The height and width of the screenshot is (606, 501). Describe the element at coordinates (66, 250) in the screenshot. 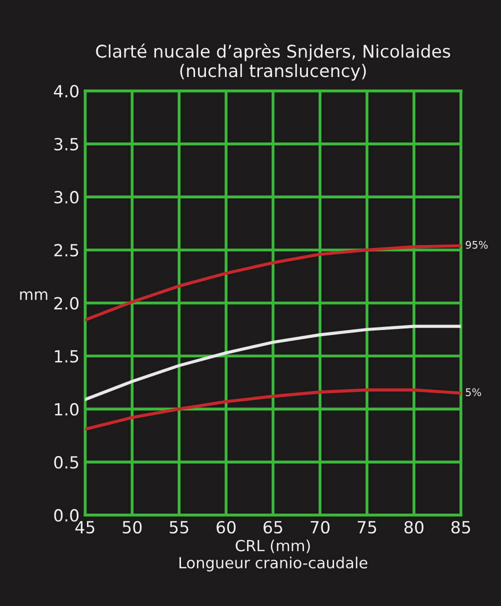

I see `y-tick-label: 2.5` at that location.